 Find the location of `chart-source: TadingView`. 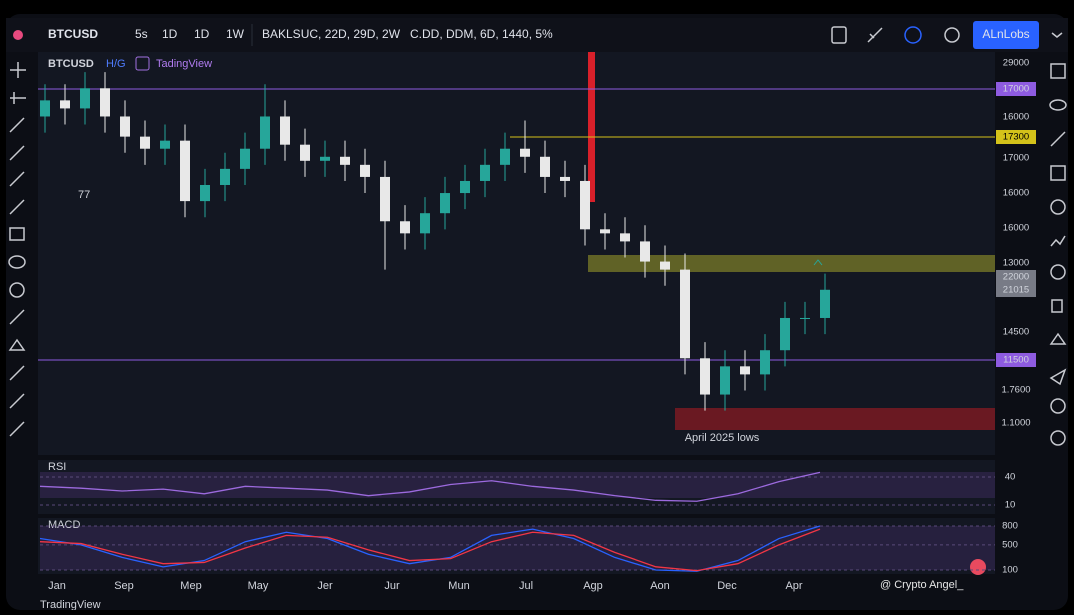

chart-source: TadingView is located at coordinates (184, 64).